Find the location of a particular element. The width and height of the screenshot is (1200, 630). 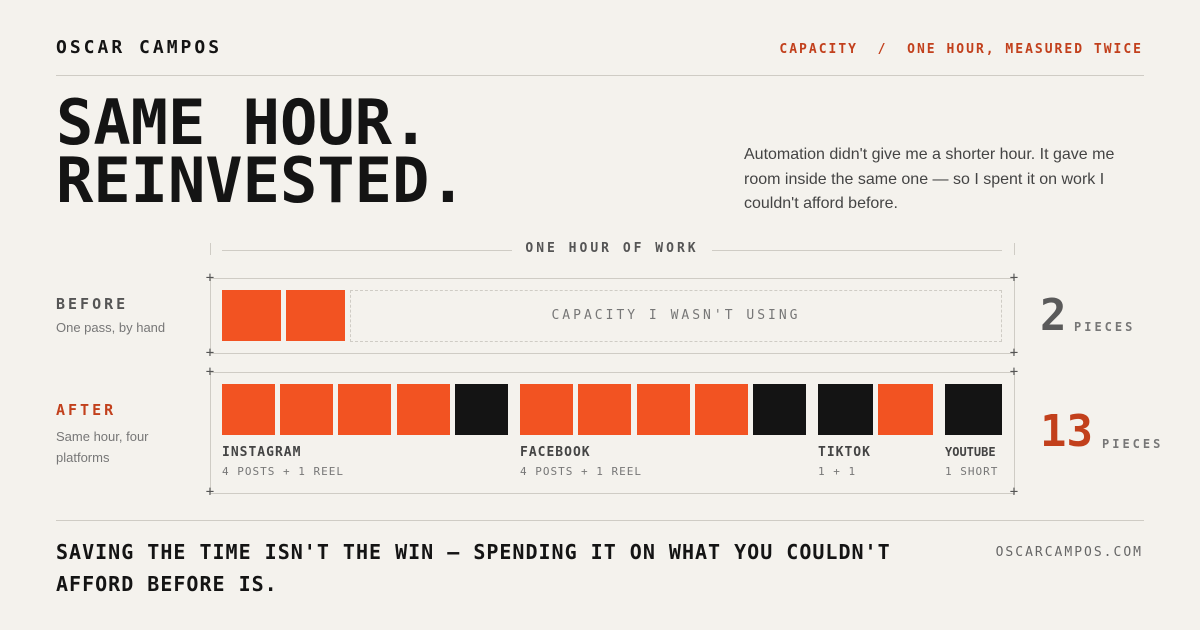

brand: OSCAR CAMPOS is located at coordinates (139, 47).